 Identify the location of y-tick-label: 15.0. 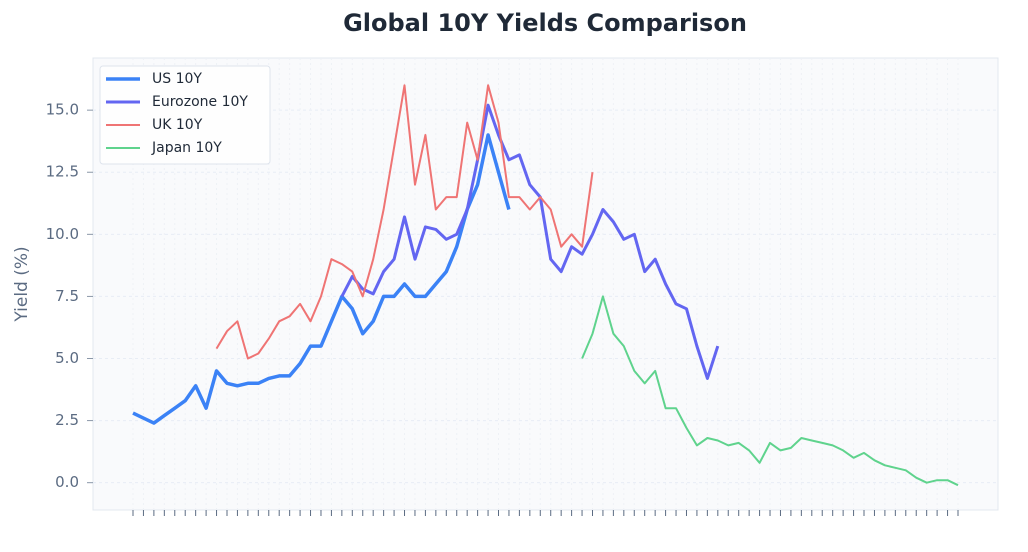
(62, 110).